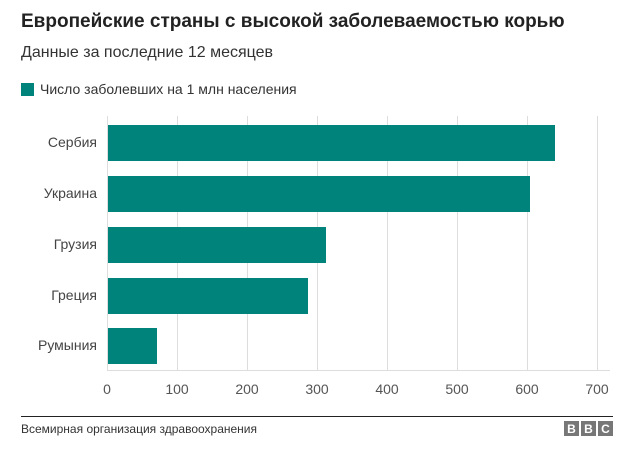 This screenshot has height=454, width=644. What do you see at coordinates (317, 416) in the screenshot?
I see `footer-divider` at bounding box center [317, 416].